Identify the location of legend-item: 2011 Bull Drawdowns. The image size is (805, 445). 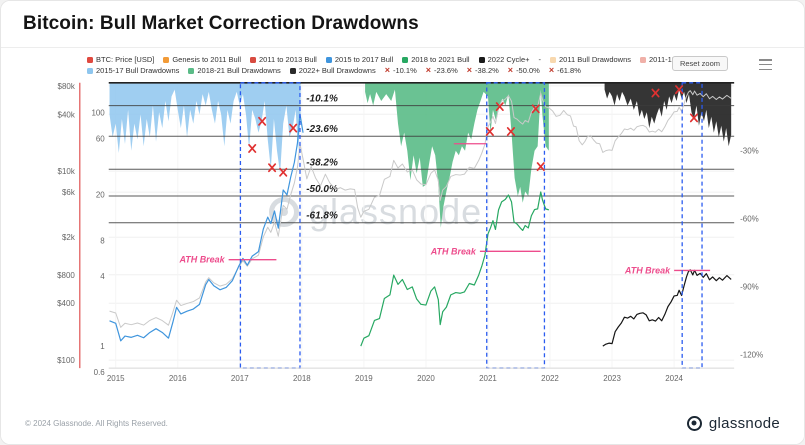
(590, 59).